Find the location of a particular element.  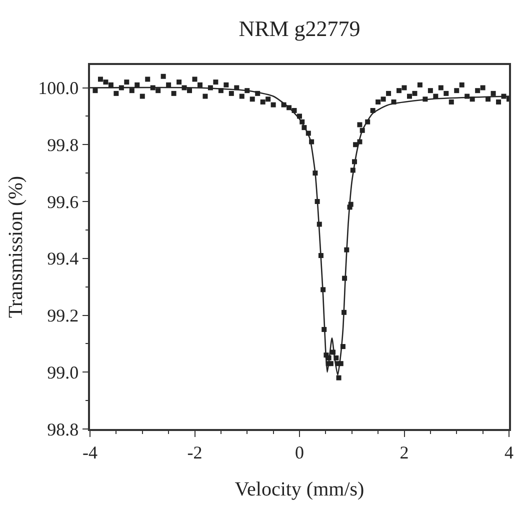

y-tick-label: 99.2 is located at coordinates (63, 316).